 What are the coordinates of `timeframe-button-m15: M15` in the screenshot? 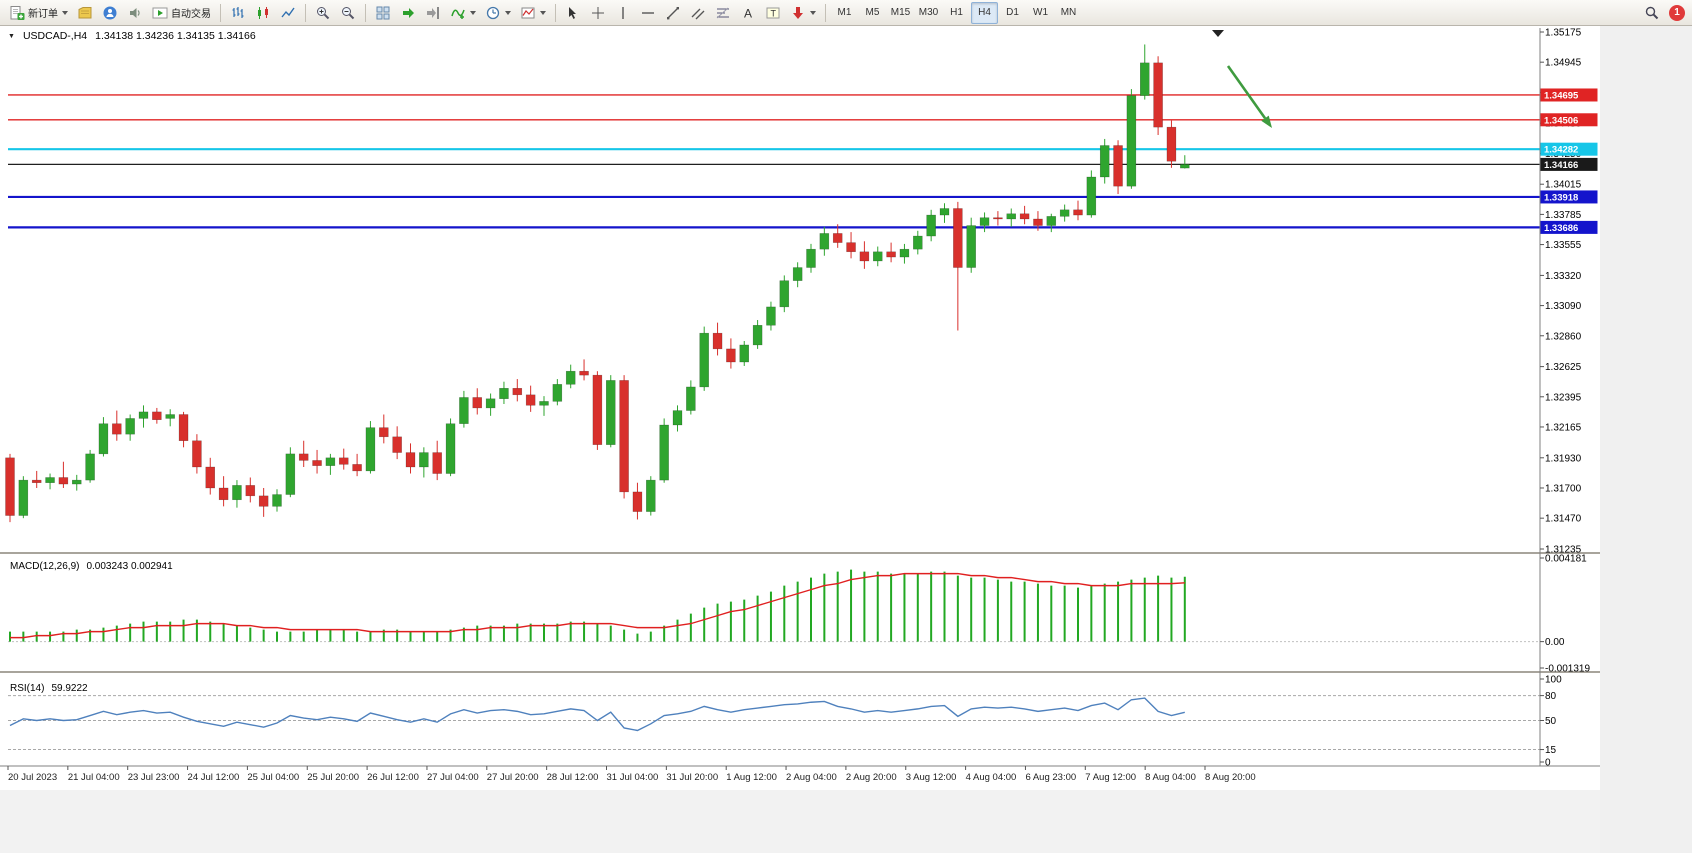 It's located at (900, 13).